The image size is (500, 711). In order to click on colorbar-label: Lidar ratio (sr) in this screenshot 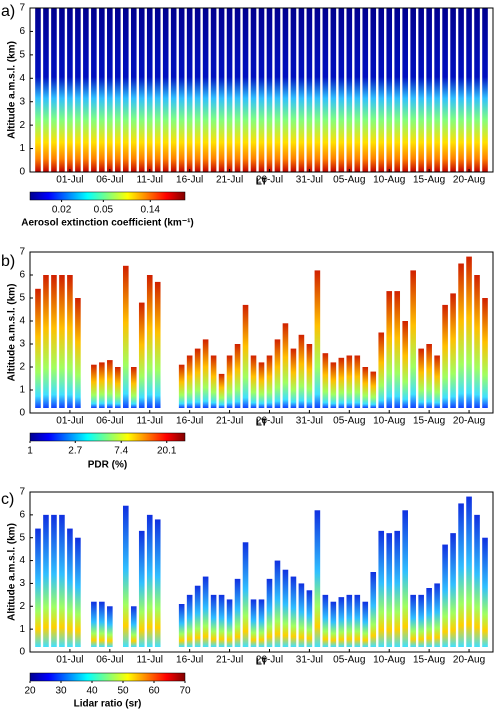, I will do `click(108, 704)`.